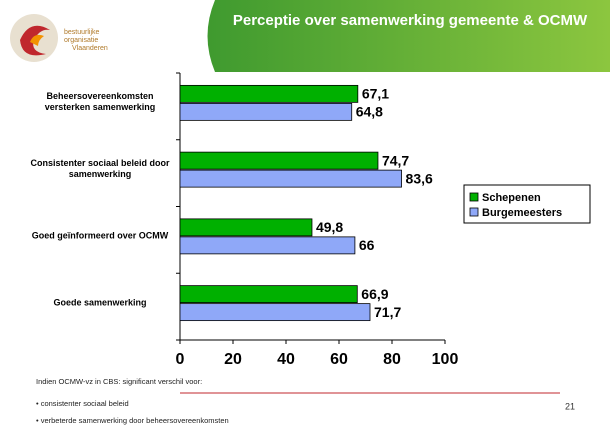 The height and width of the screenshot is (425, 610). Describe the element at coordinates (329, 227) in the screenshot. I see `value-label: 49,8` at that location.